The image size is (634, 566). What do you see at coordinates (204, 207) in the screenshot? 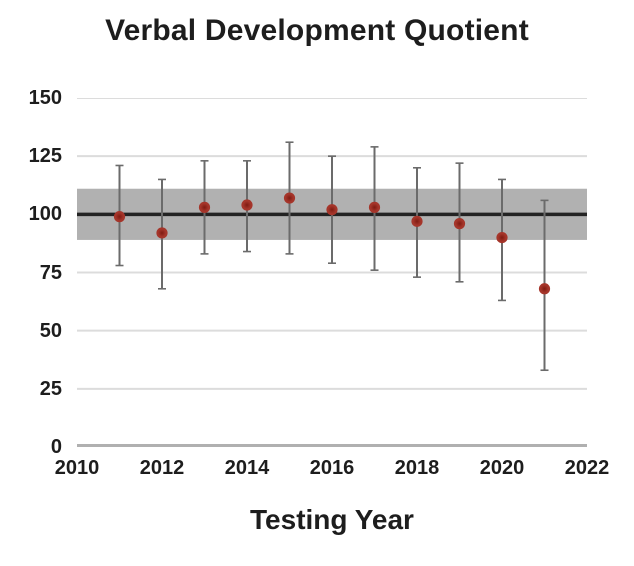
I see `data-point-2013` at bounding box center [204, 207].